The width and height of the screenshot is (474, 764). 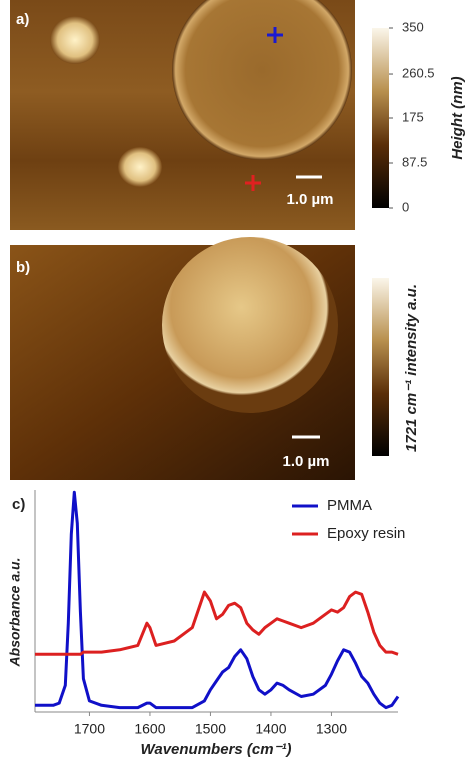 What do you see at coordinates (270, 729) in the screenshot?
I see `x-tick-label: 1400` at bounding box center [270, 729].